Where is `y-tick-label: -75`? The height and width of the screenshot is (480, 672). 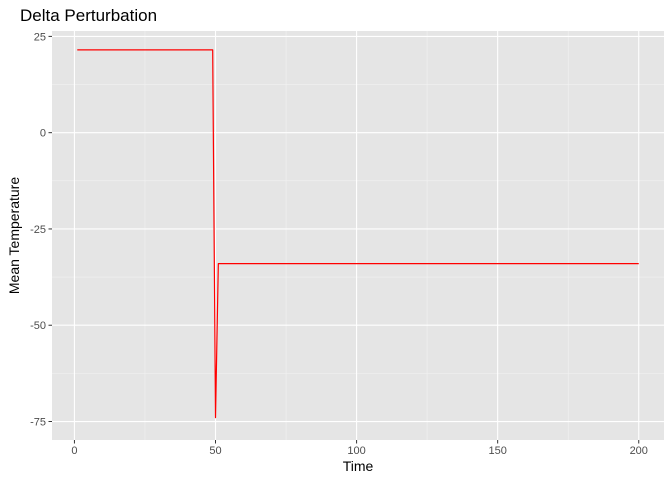
y-tick-label: -75 is located at coordinates (38, 423).